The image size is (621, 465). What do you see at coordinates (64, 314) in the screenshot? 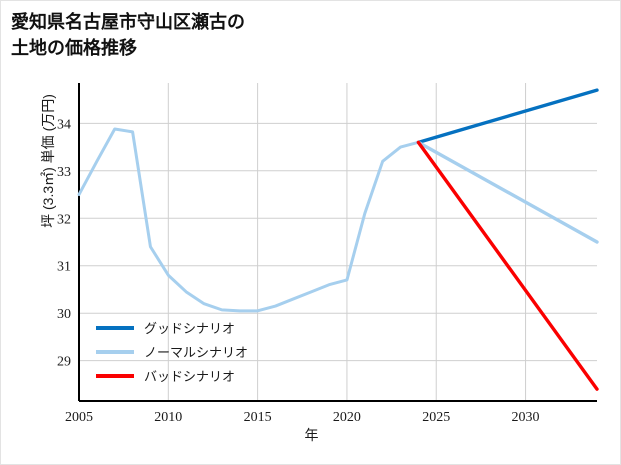
I see `y-tick-label: 30` at bounding box center [64, 314].